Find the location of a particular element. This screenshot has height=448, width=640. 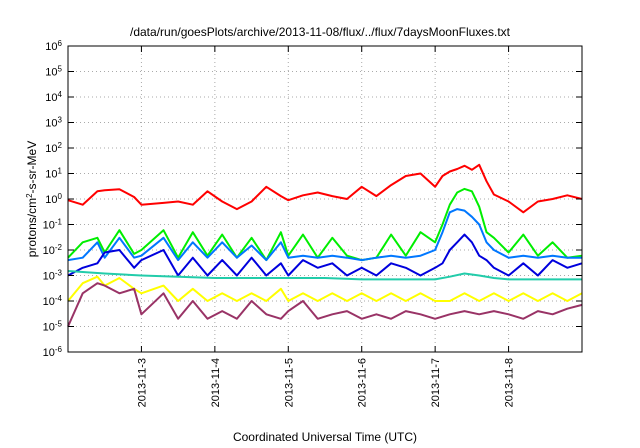

x-tick-label: 2013-11-4 is located at coordinates (216, 382).